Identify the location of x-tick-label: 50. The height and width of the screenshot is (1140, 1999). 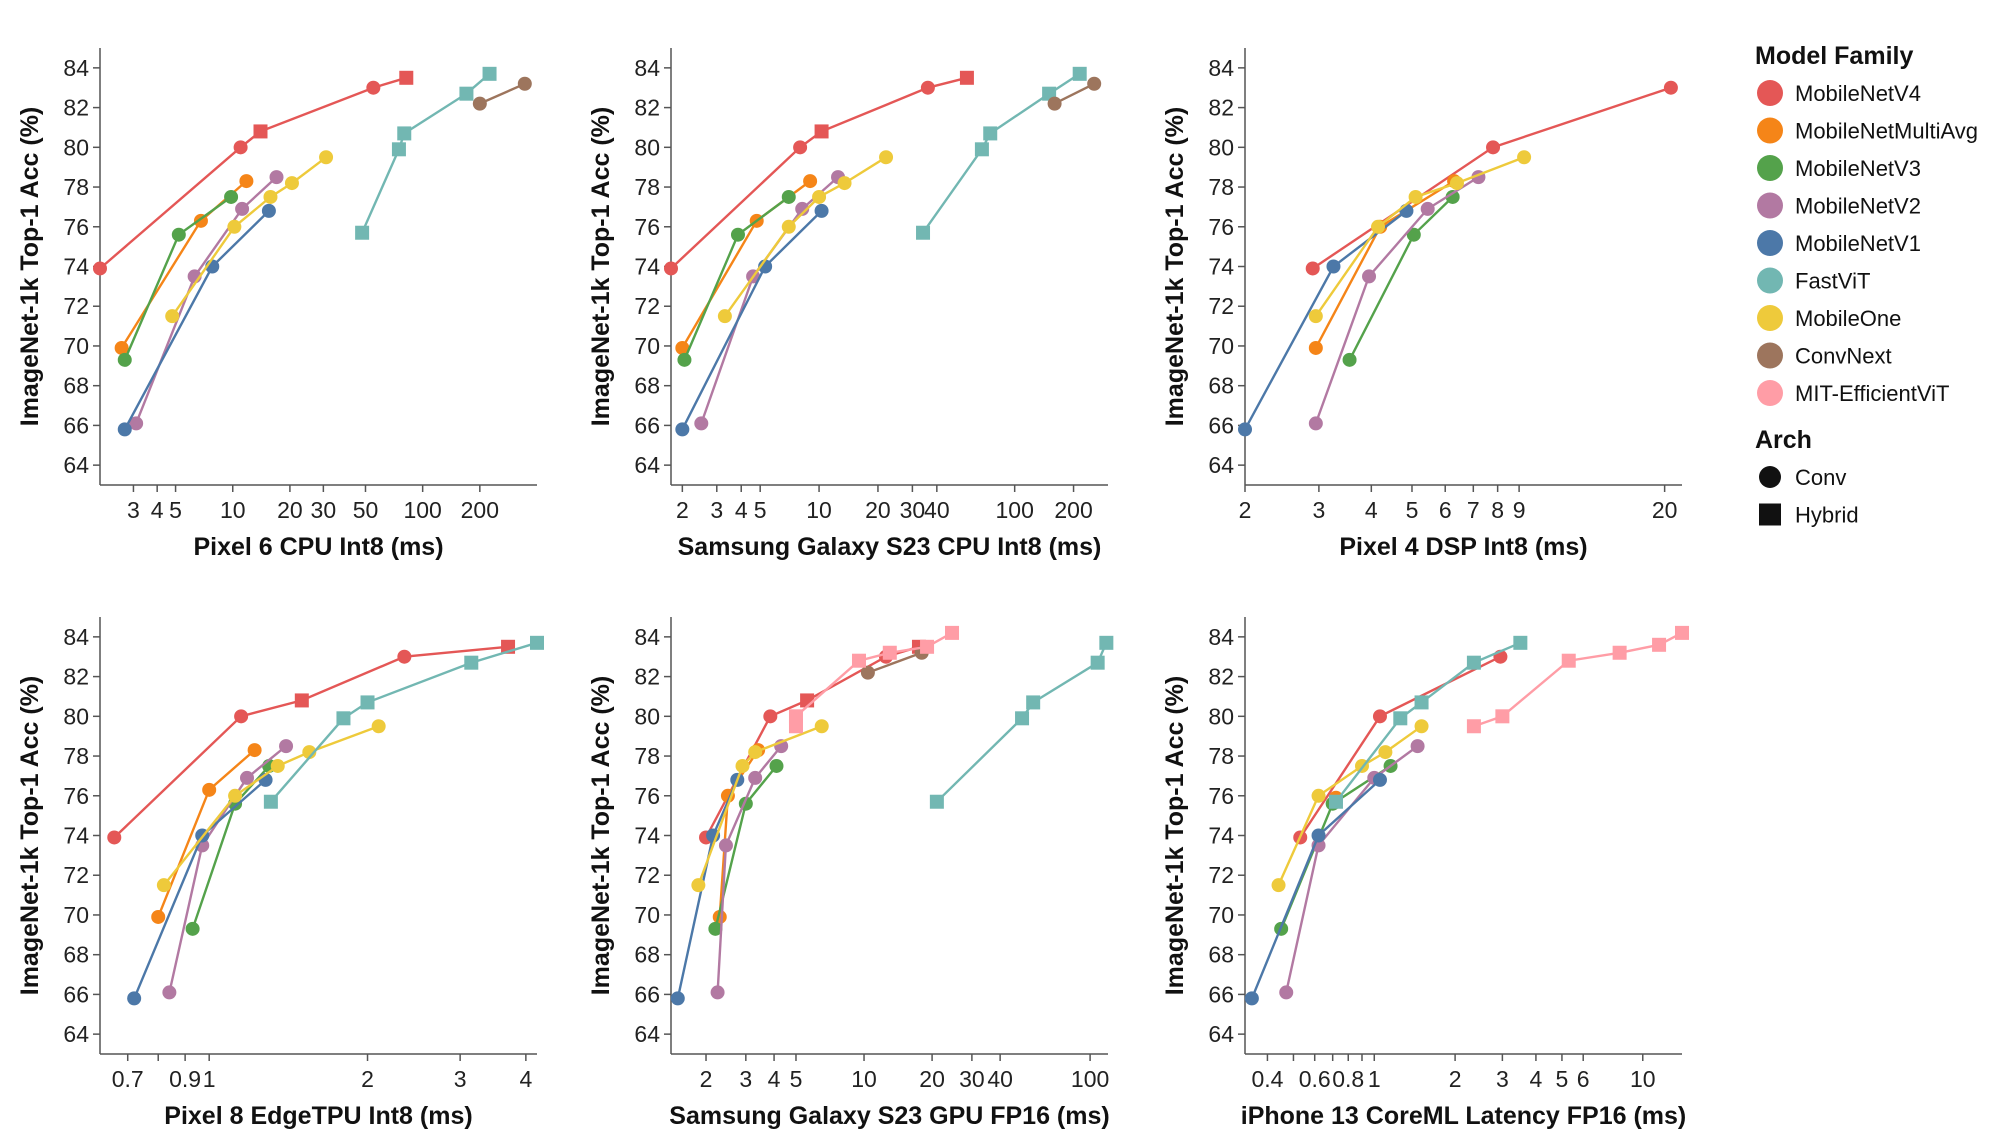
(366, 510).